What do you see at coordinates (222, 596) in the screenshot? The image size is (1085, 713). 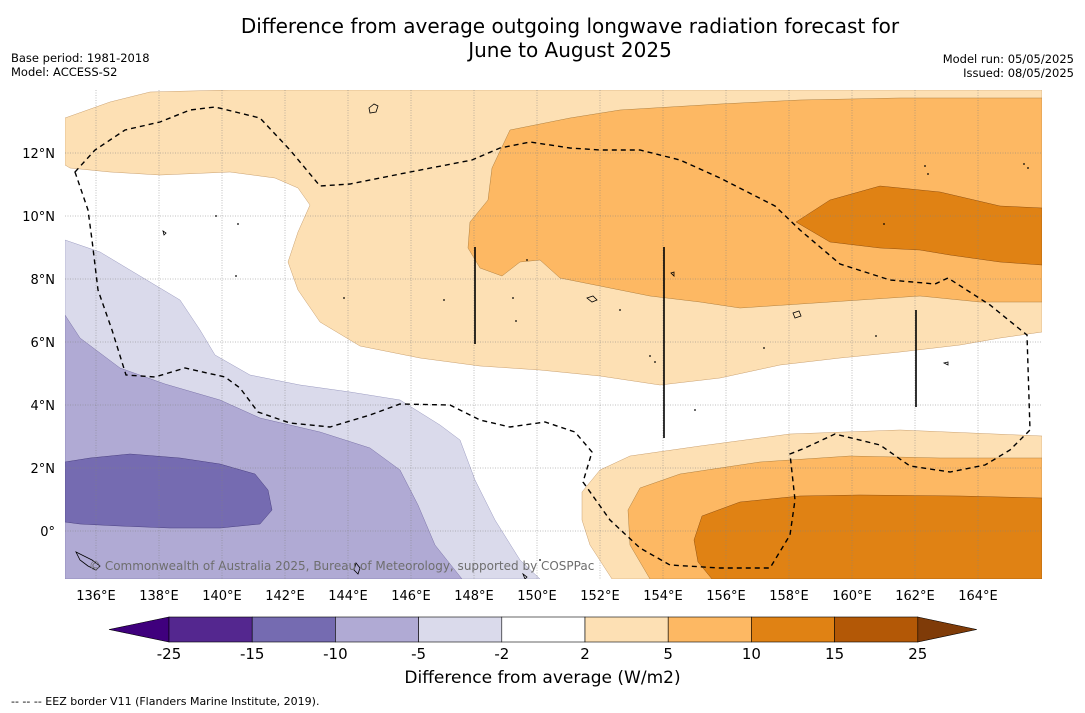 I see `lon-label: 140°E` at bounding box center [222, 596].